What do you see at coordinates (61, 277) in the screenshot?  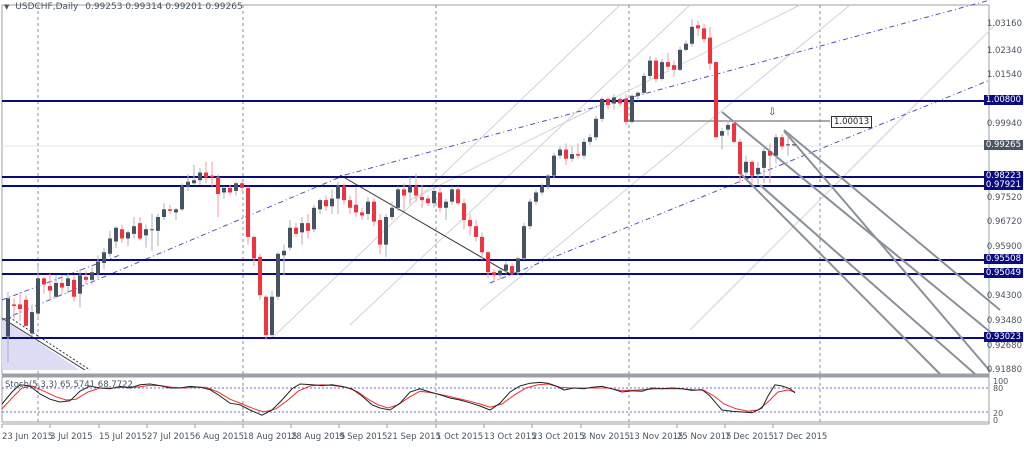 I see `channel-line` at bounding box center [61, 277].